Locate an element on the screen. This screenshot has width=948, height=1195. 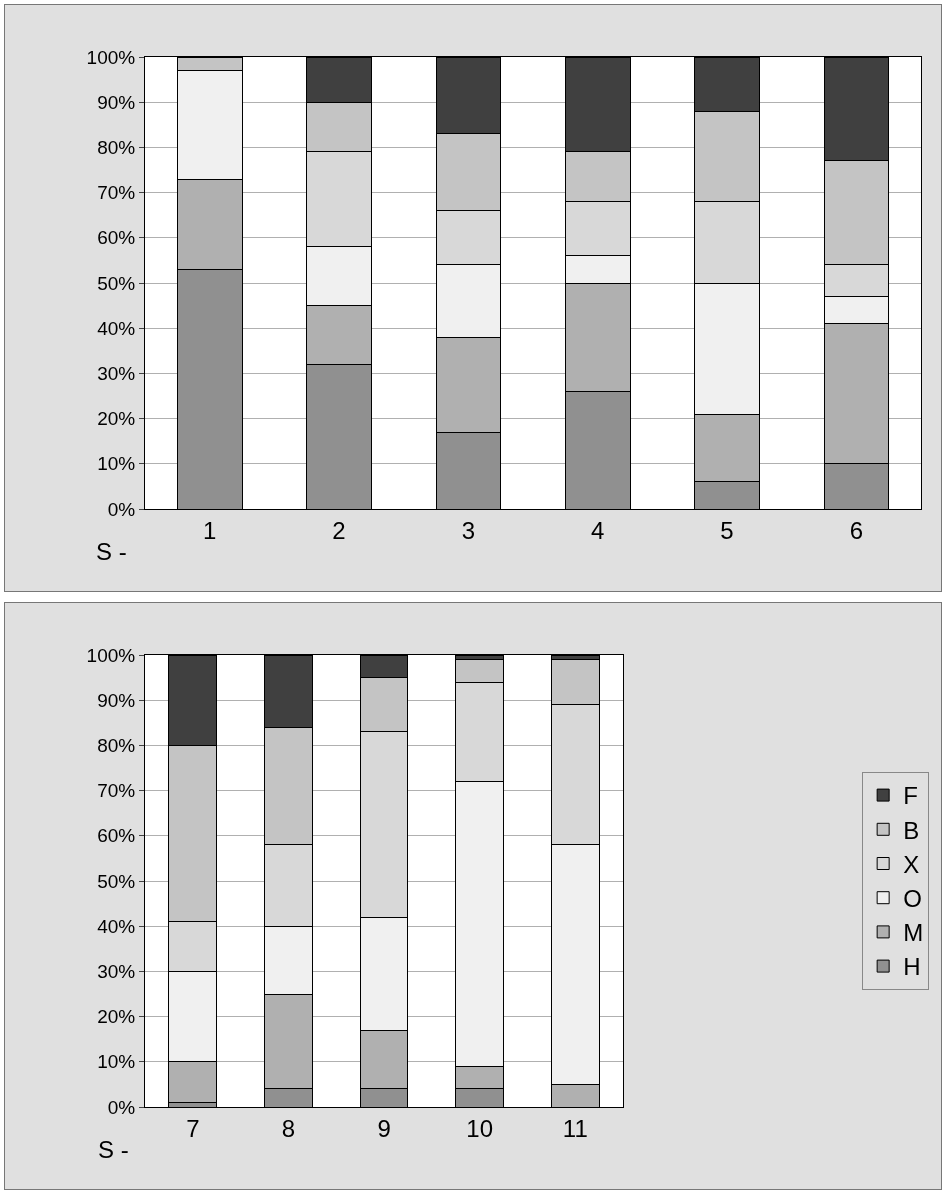
legend-label: M is located at coordinates (913, 933).